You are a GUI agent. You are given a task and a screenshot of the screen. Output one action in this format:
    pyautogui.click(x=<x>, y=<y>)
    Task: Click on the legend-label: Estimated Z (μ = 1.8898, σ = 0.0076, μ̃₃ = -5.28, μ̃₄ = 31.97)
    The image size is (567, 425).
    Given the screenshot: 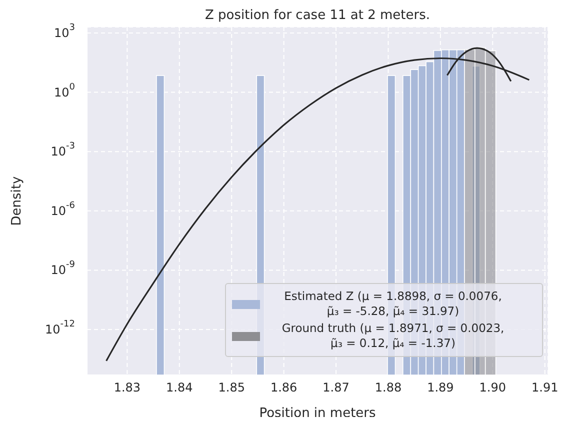 What is the action you would take?
    pyautogui.click(x=393, y=304)
    